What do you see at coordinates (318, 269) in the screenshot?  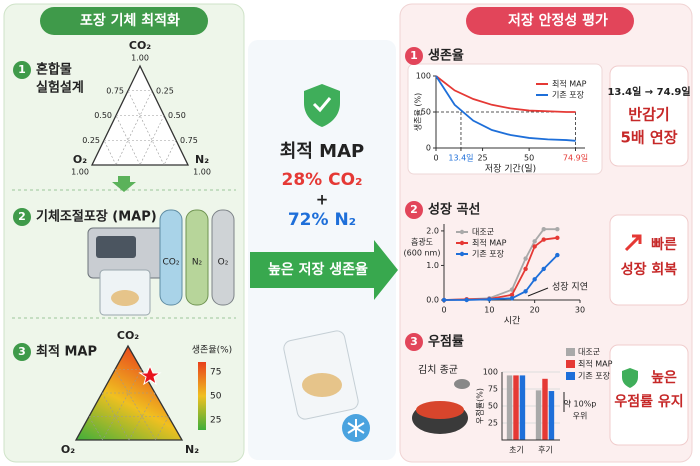 I see `result-text: 높은 저장 생존율` at bounding box center [318, 269].